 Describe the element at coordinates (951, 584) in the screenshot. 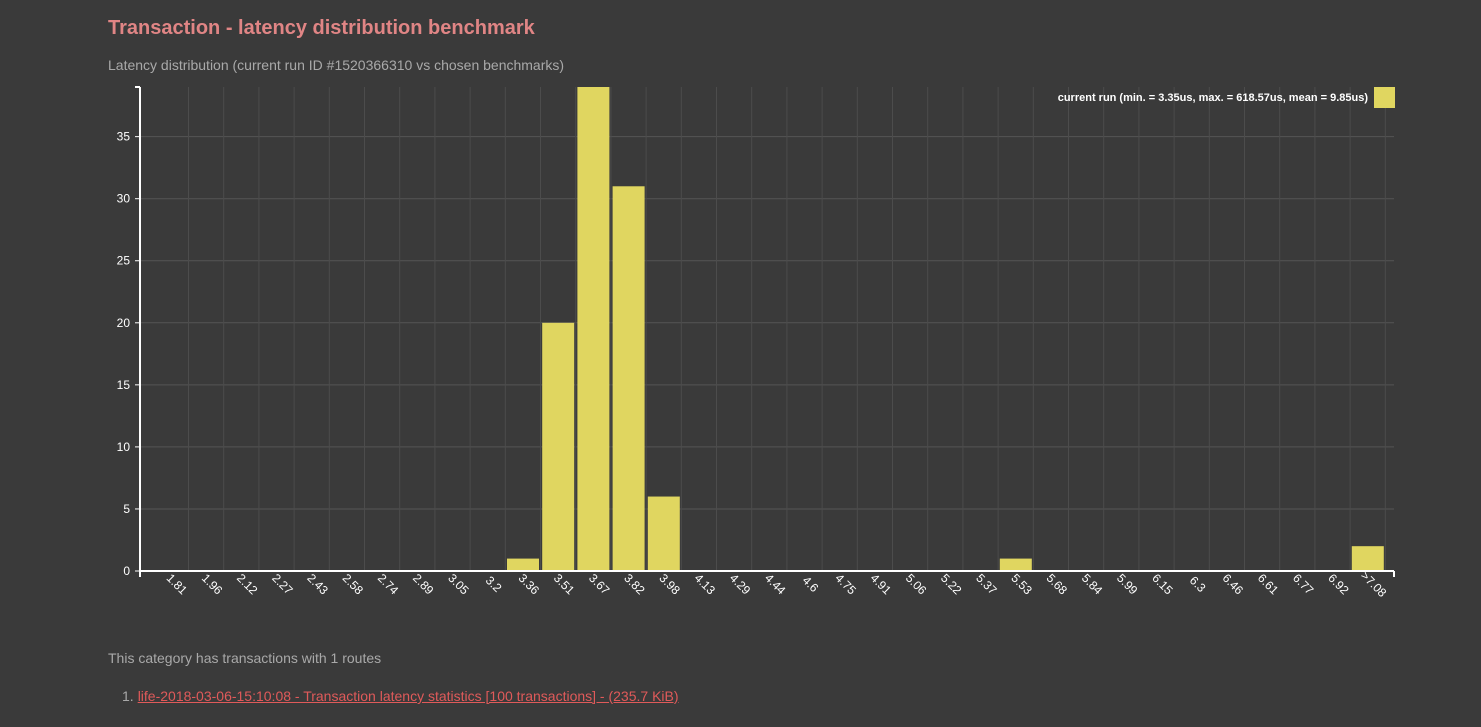

I see `x-tick-label: 5.22` at that location.